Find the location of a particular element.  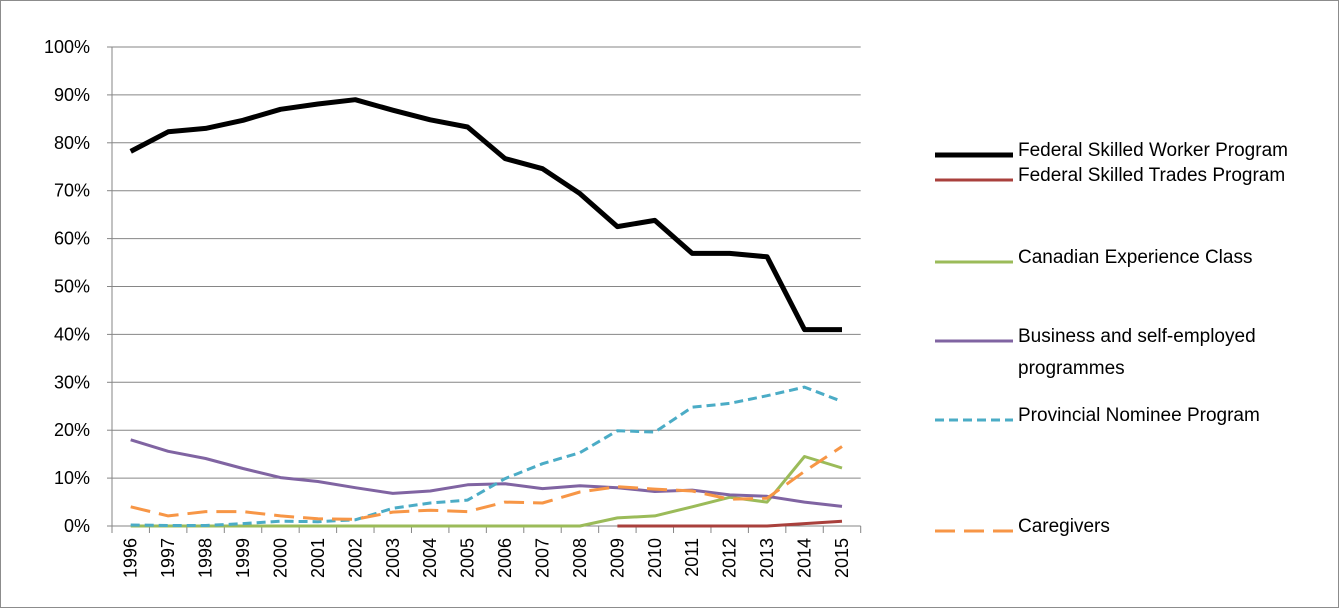

x-tick-label: 2008 is located at coordinates (580, 558).